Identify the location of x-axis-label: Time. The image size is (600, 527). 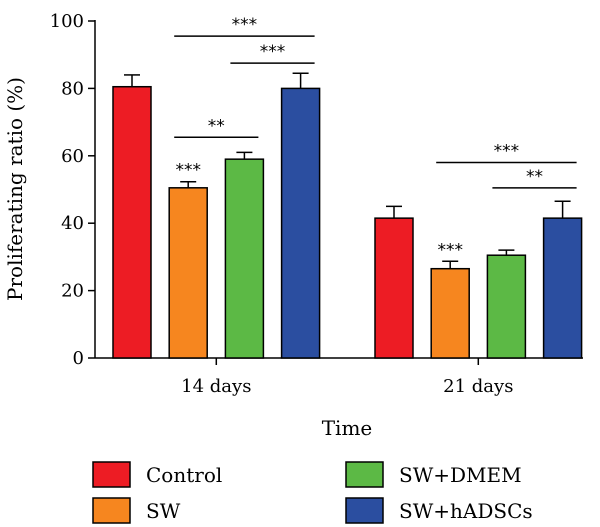
(347, 428).